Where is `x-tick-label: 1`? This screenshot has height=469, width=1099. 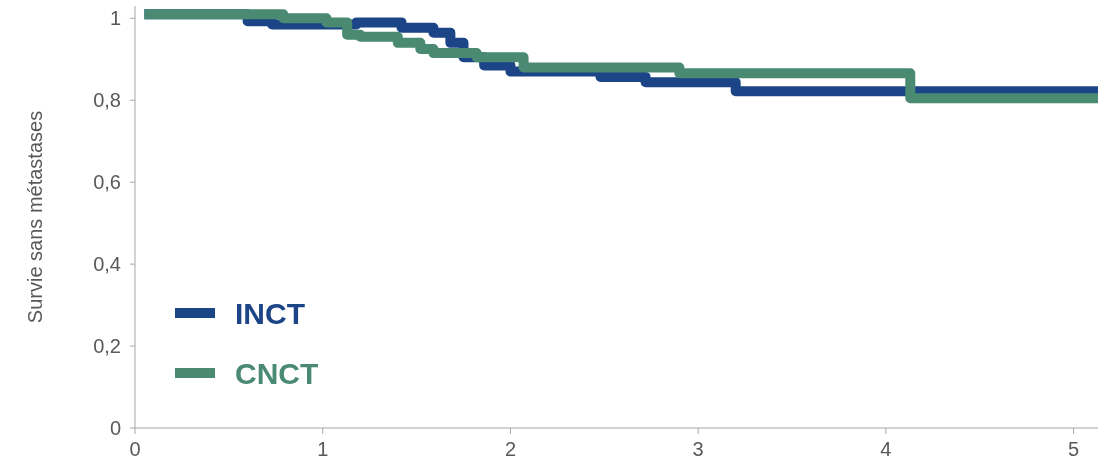 x-tick-label: 1 is located at coordinates (323, 449).